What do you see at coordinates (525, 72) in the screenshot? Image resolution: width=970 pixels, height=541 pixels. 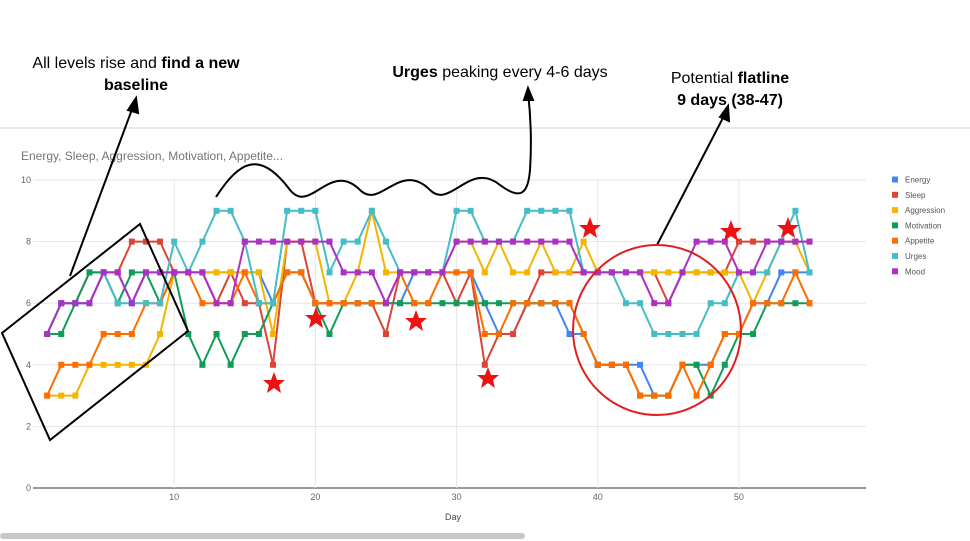 I see `annotation-text: peaking every 4-6 days` at bounding box center [525, 72].